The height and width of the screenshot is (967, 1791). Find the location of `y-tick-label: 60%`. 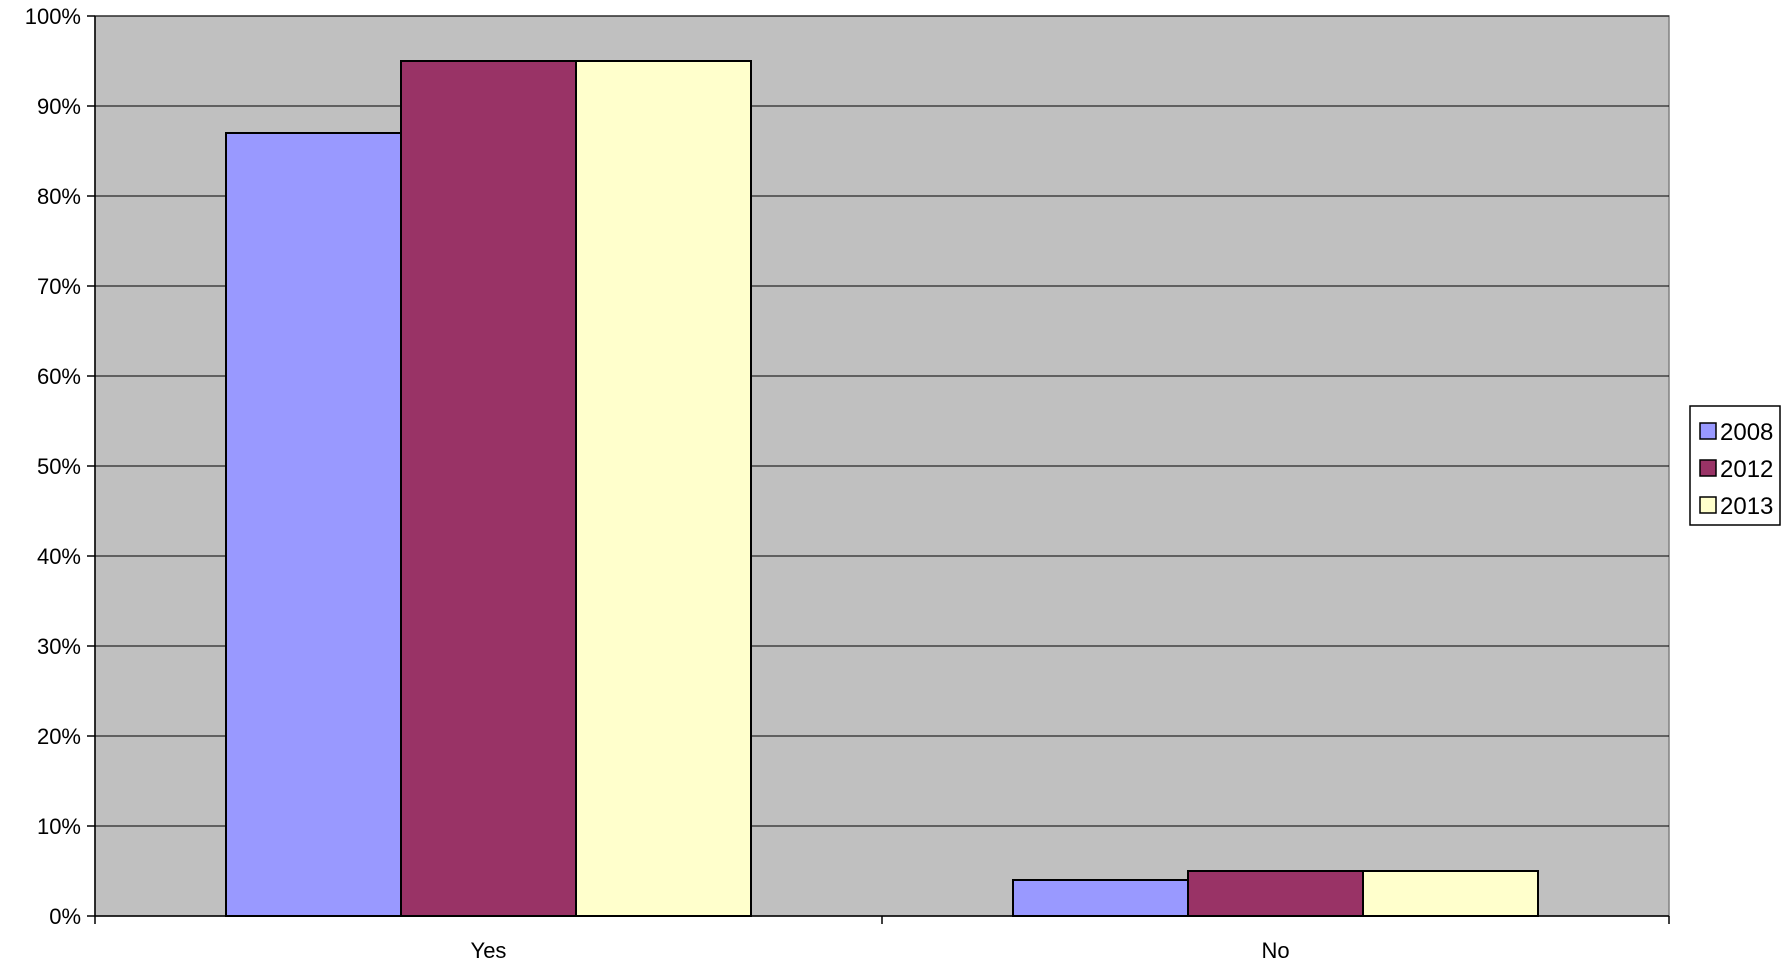

y-tick-label: 60% is located at coordinates (59, 376).